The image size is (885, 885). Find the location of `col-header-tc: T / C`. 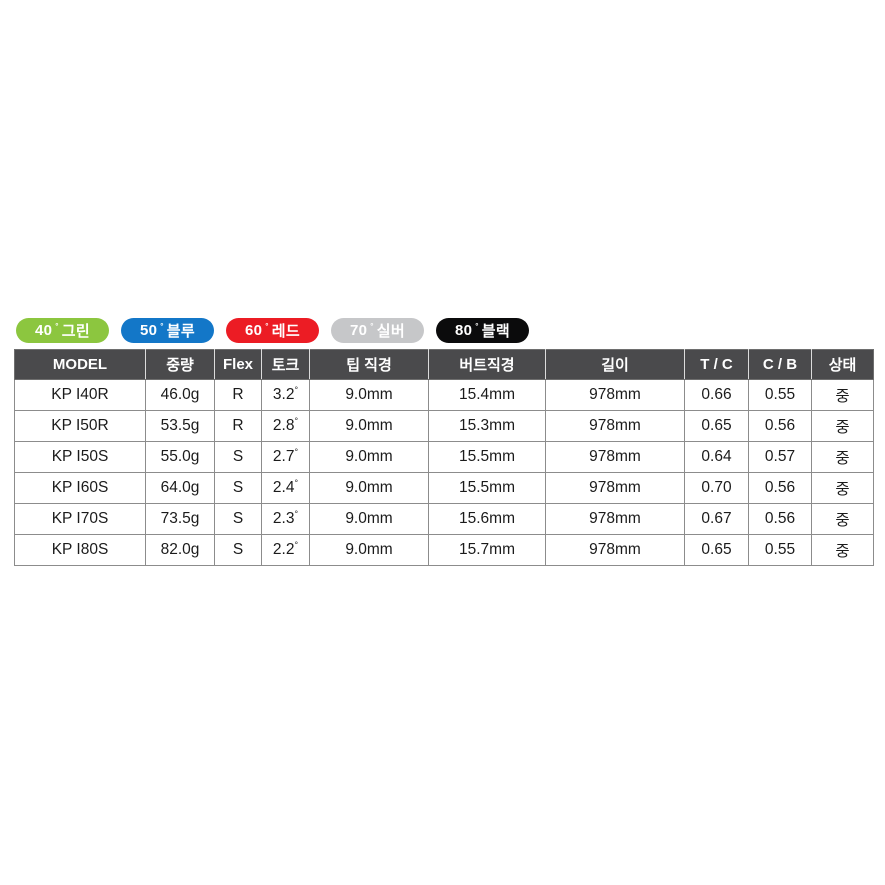

col-header-tc: T / C is located at coordinates (716, 364).